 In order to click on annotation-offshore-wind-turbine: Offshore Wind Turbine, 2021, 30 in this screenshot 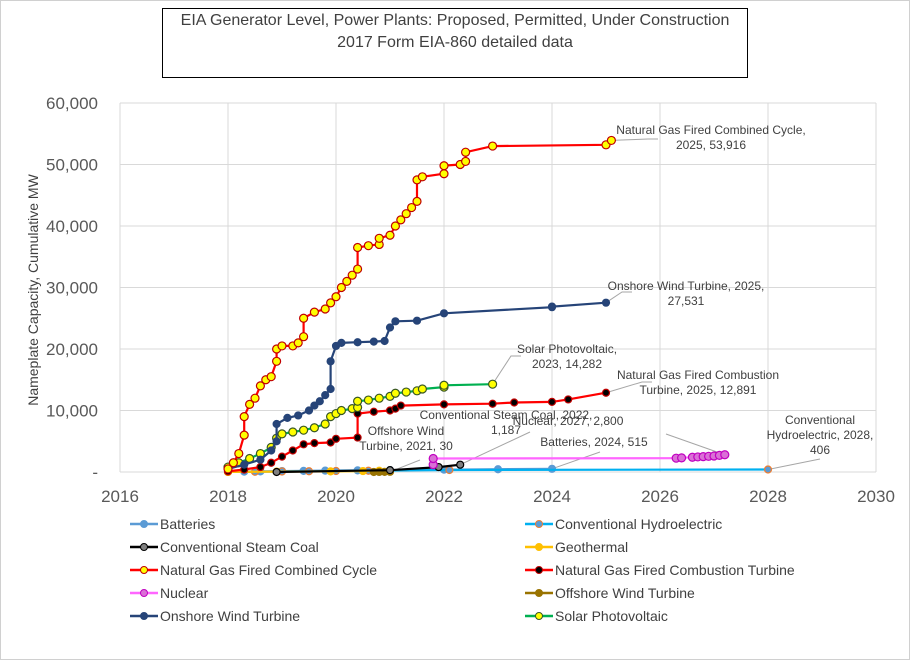, I will do `click(406, 438)`.